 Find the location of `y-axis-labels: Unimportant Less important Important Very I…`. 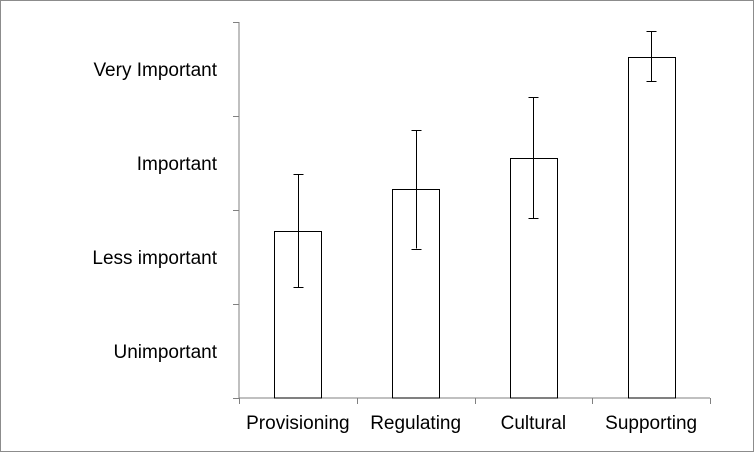

y-axis-labels: Unimportant Less important Important Very I… is located at coordinates (154, 211).